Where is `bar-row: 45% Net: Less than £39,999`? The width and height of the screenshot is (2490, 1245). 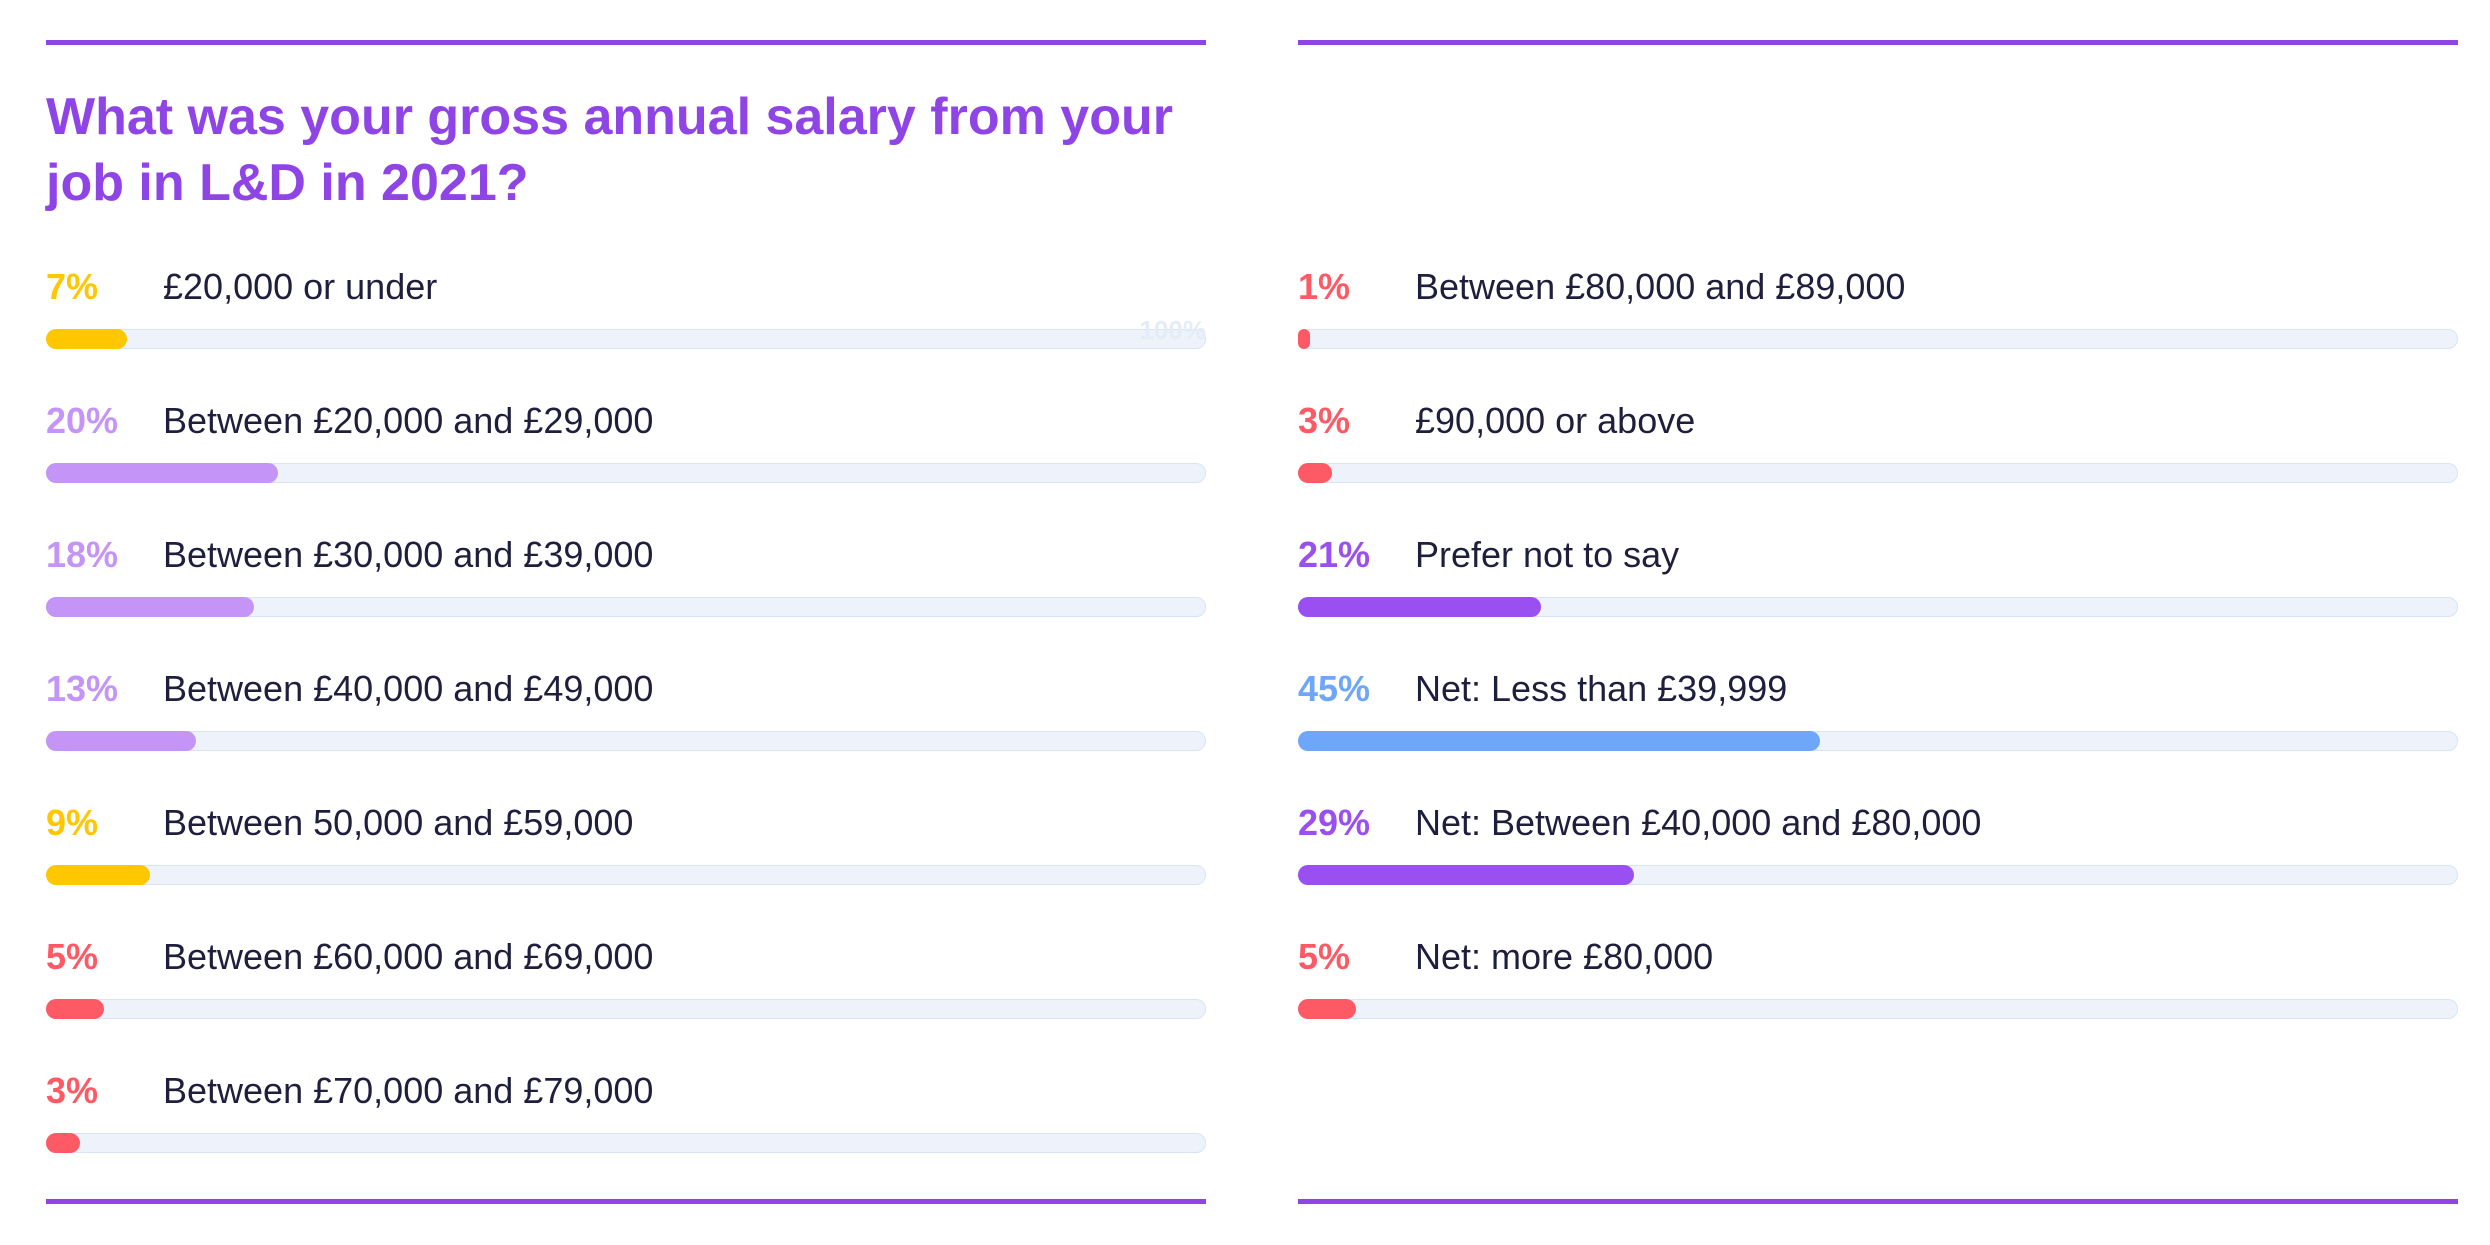
bar-row: 45% Net: Less than £39,999 is located at coordinates (1877, 727).